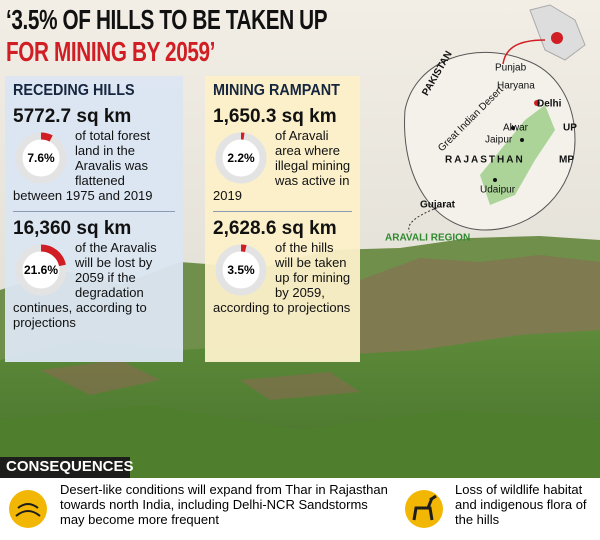 This screenshot has width=600, height=540. I want to click on donut-label: 3.5%, so click(241, 270).